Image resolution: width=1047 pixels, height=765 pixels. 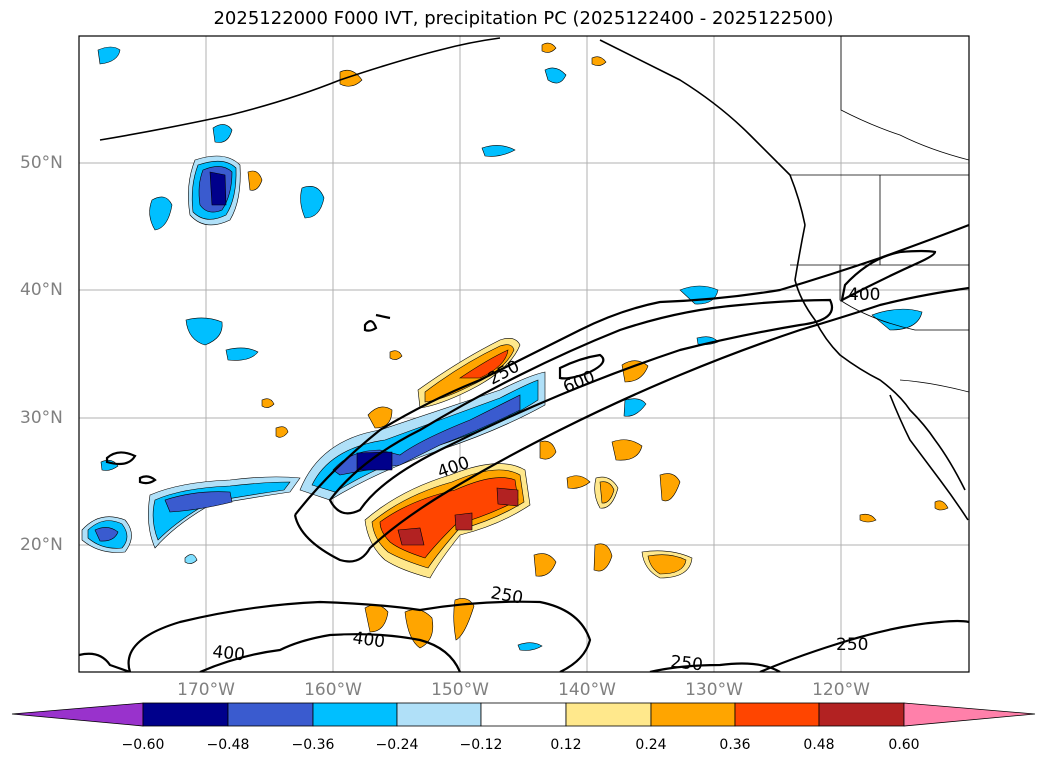 What do you see at coordinates (41, 163) in the screenshot?
I see `lat-label: 50°N` at bounding box center [41, 163].